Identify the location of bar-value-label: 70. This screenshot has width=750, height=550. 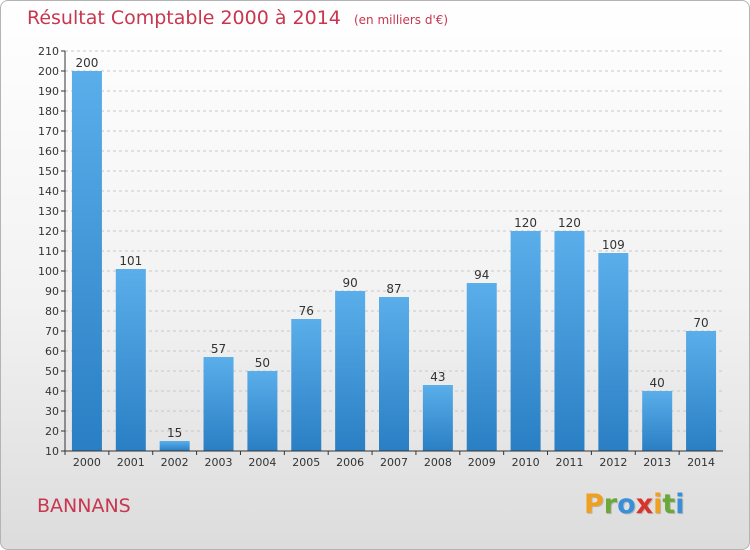
(700, 323).